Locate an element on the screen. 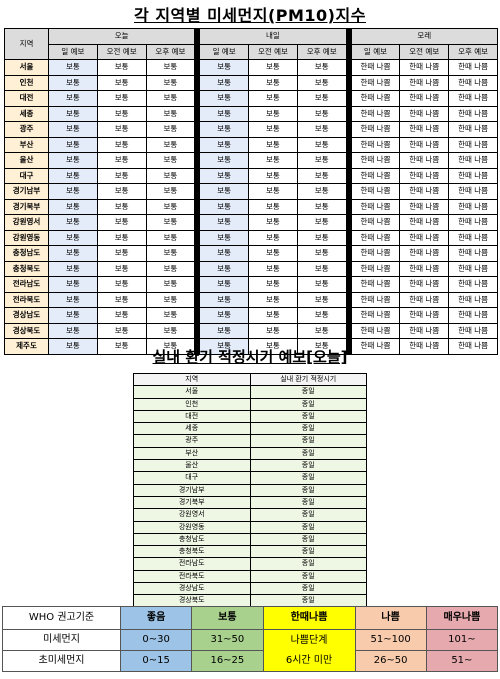  pm25-bad: 26~50 is located at coordinates (390, 661).